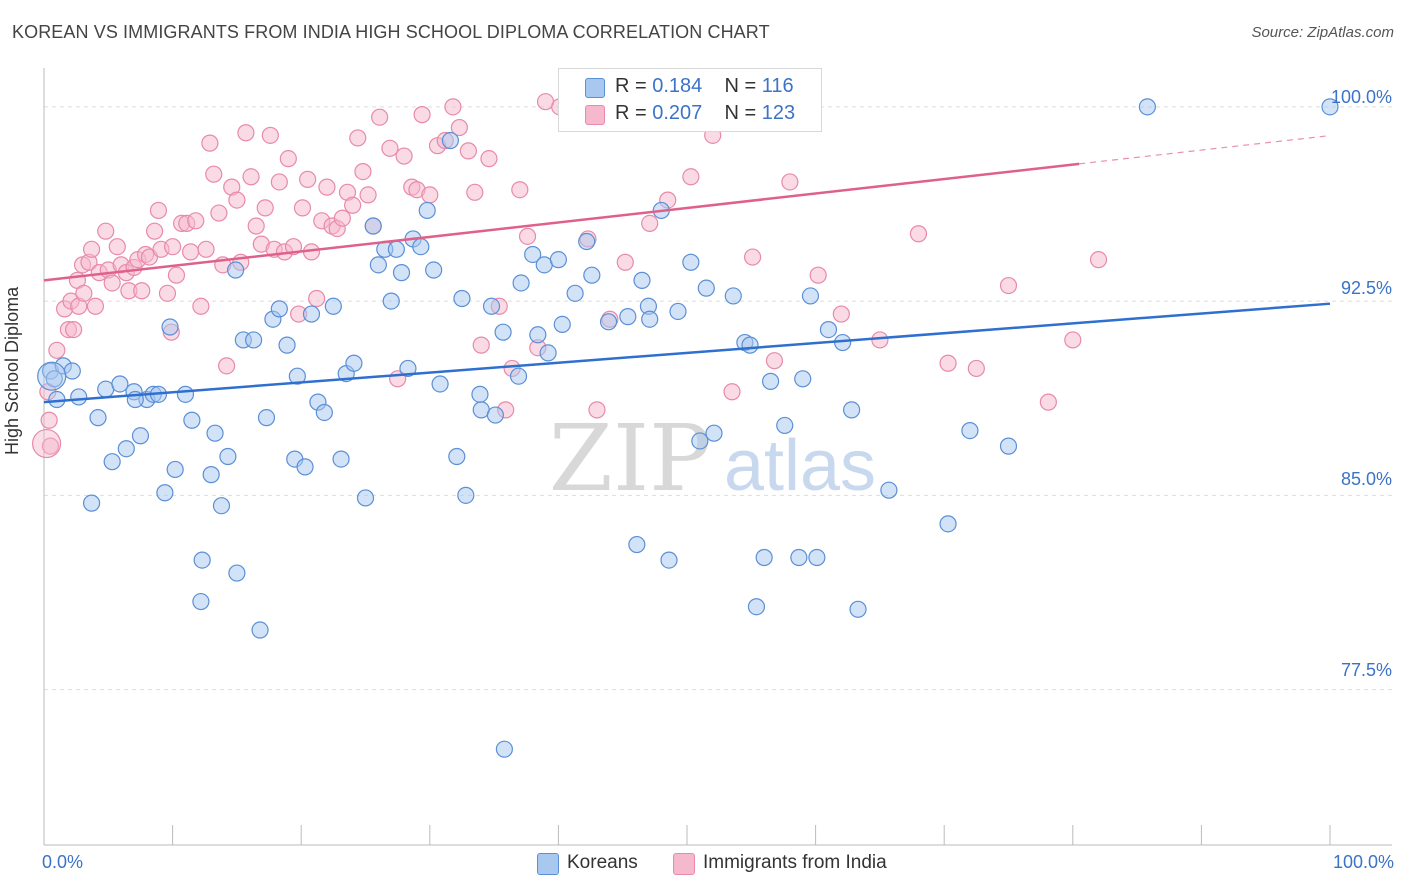 Image resolution: width=1406 pixels, height=892 pixels. Describe the element at coordinates (778, 113) in the screenshot. I see `n-value: 123` at that location.